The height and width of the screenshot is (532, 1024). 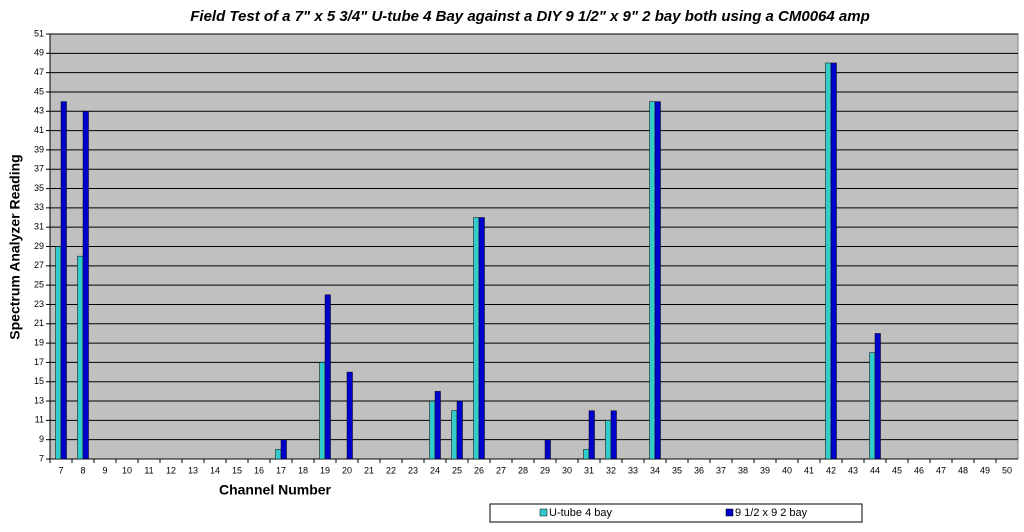 What do you see at coordinates (215, 470) in the screenshot?
I see `x-tick-label: 14` at bounding box center [215, 470].